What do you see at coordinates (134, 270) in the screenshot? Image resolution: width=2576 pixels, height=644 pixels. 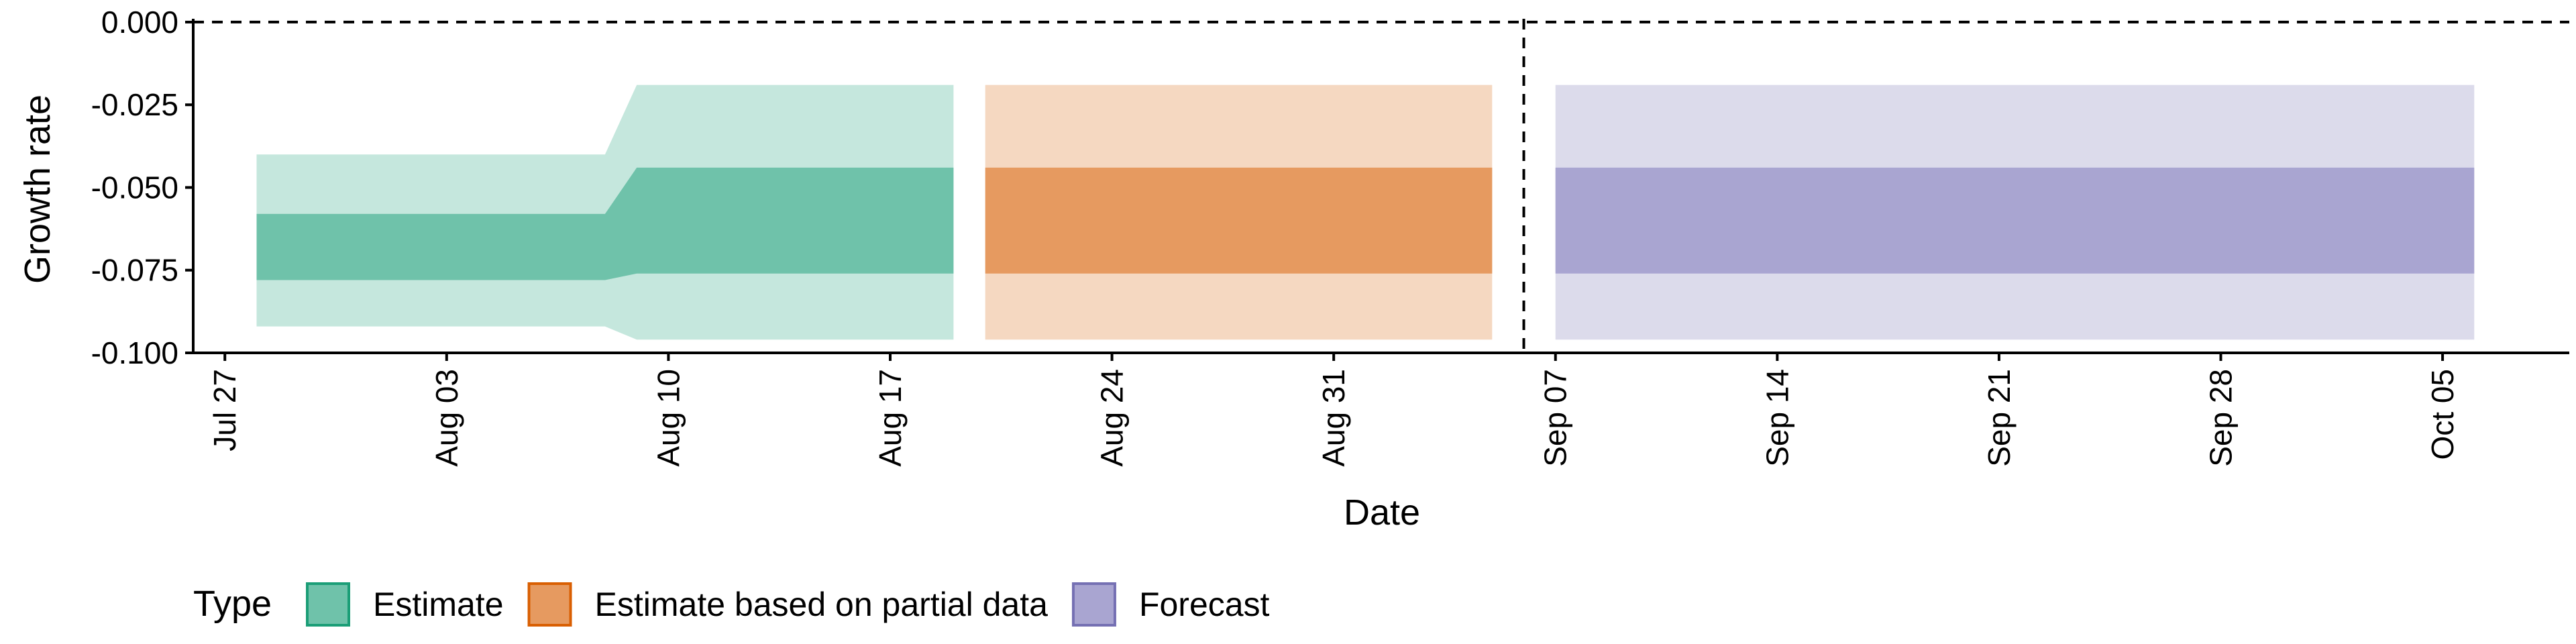 I see `y-tick-label: -0.075` at bounding box center [134, 270].